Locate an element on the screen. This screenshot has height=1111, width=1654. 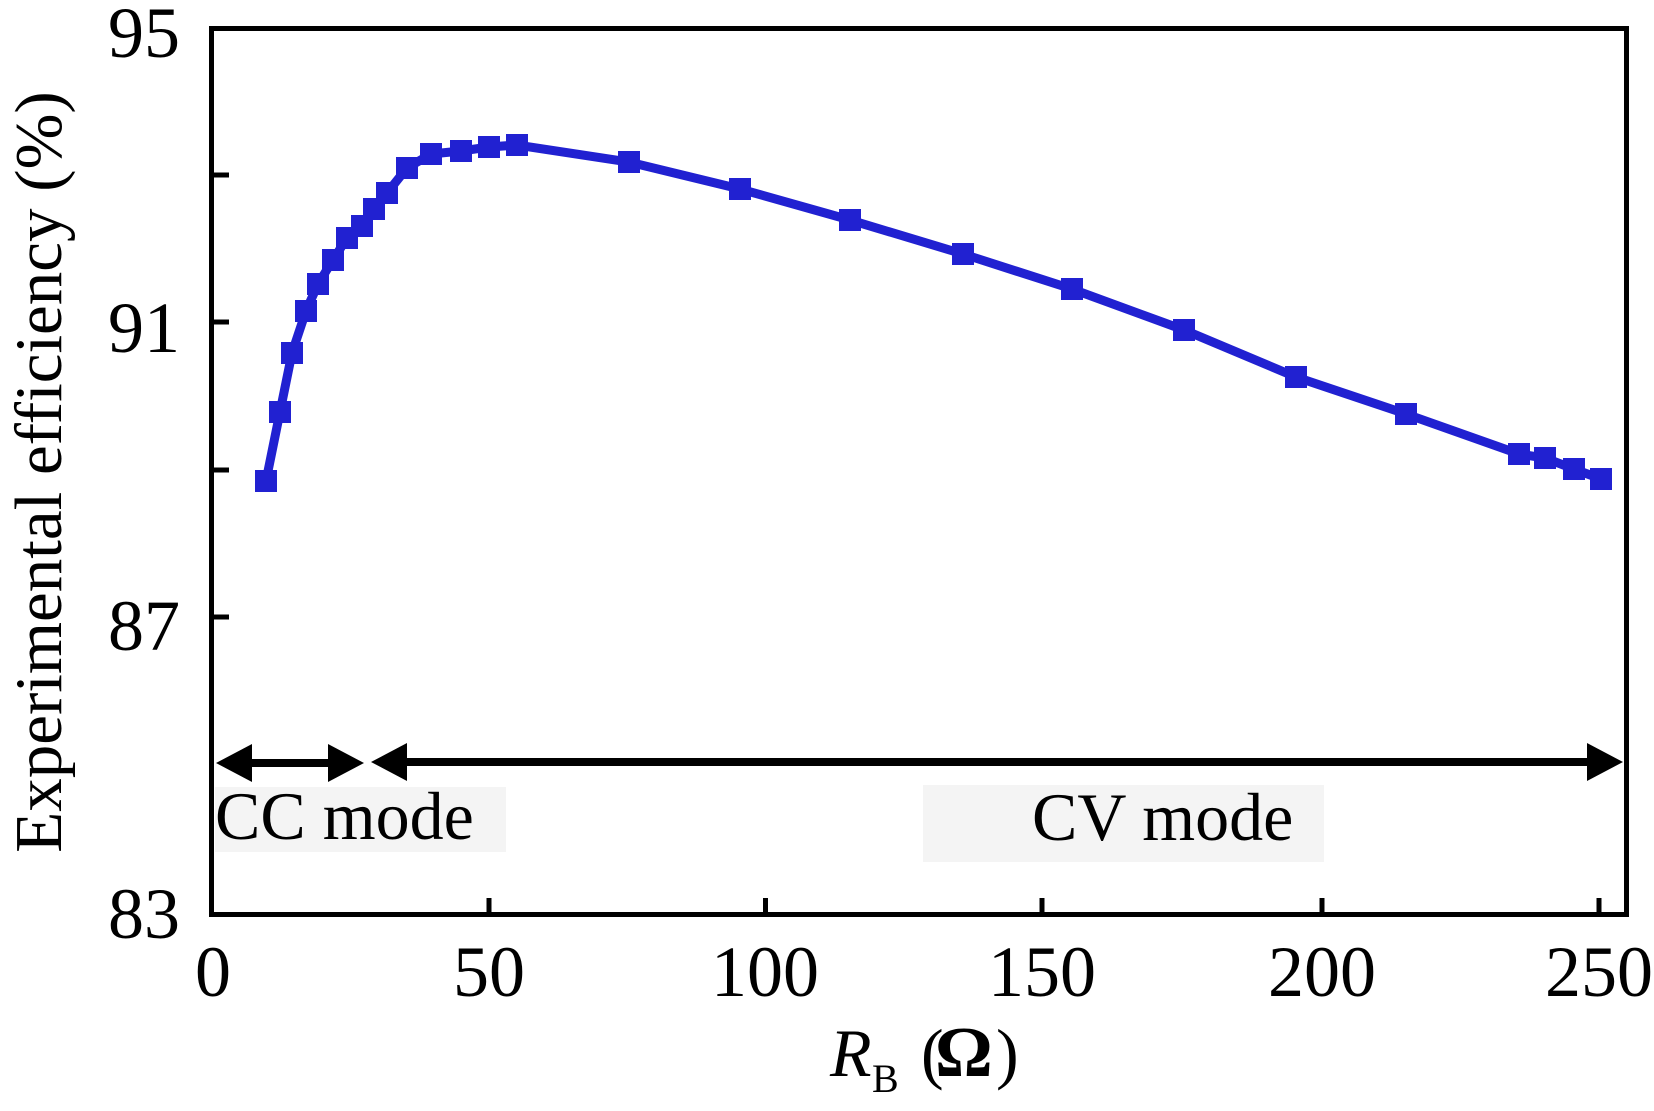
svg-text: 95 is located at coordinates (144, 36).